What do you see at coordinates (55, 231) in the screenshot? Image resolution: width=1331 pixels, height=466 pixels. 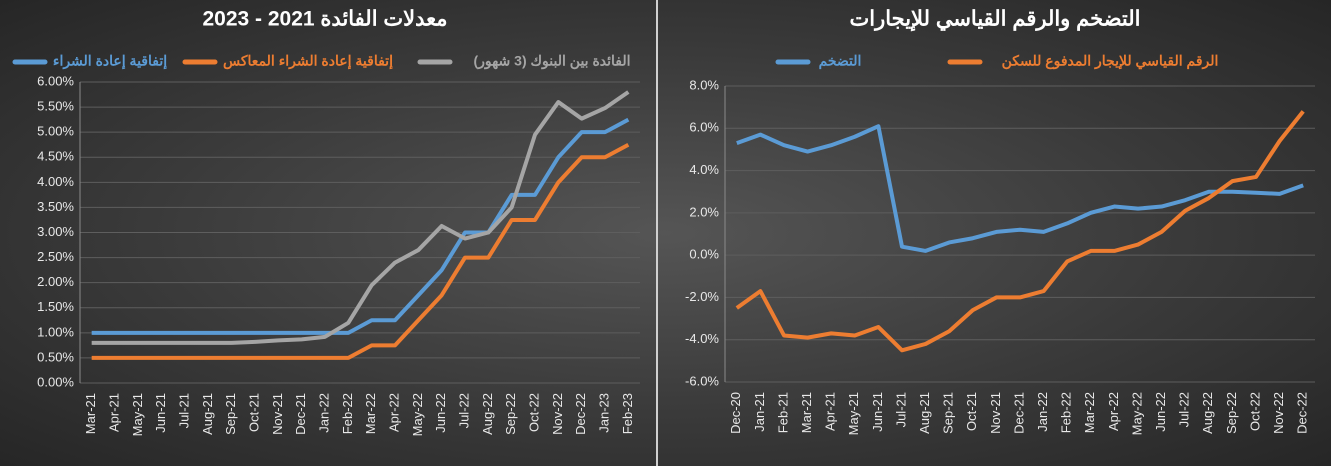 I see `y-tick-label: 3.00%` at bounding box center [55, 231].